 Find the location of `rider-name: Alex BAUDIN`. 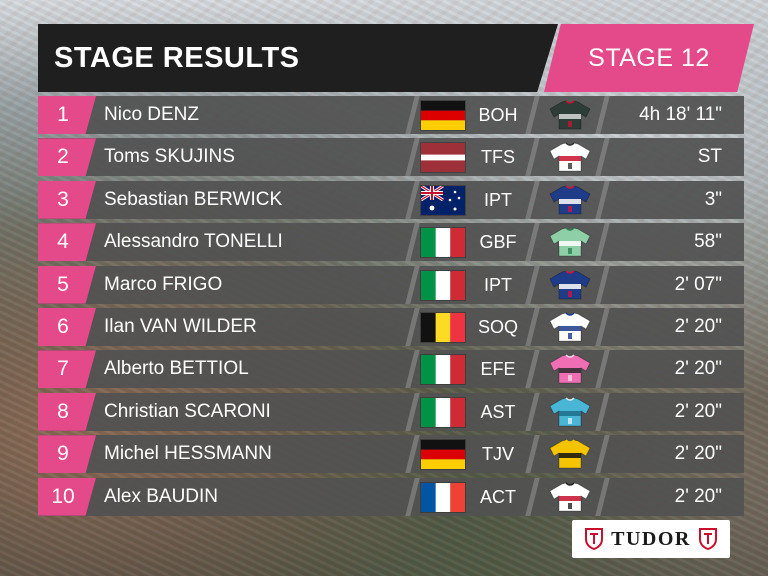

rider-name: Alex BAUDIN is located at coordinates (161, 496).